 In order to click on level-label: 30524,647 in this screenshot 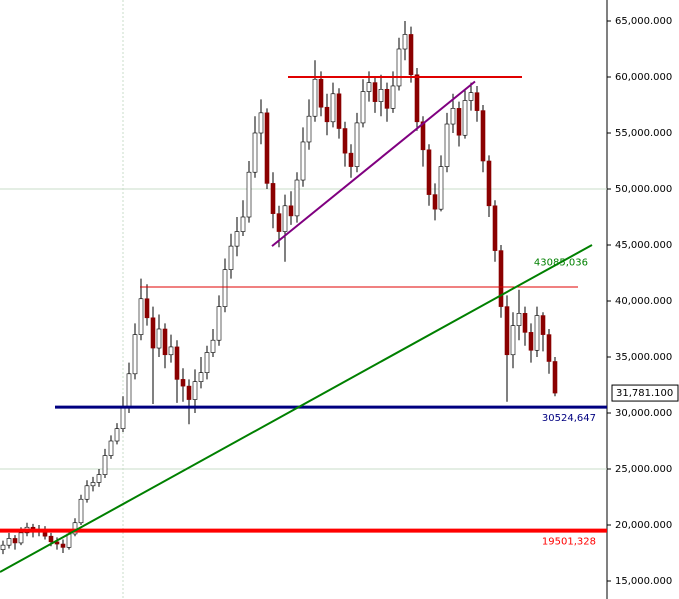, I will do `click(569, 418)`.